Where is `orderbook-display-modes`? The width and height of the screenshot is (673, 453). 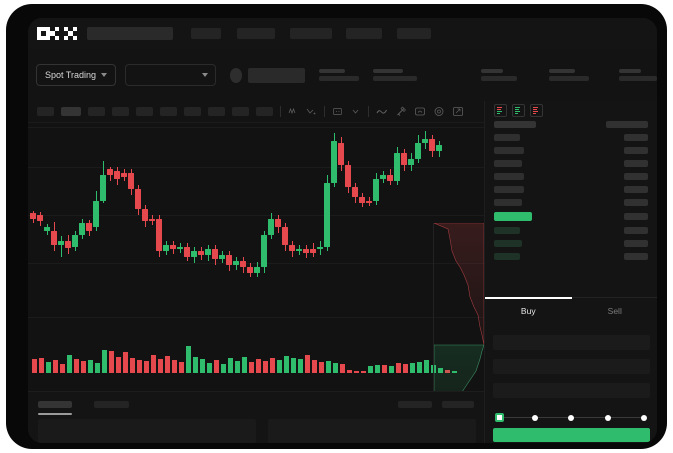 orderbook-display-modes is located at coordinates (518, 110).